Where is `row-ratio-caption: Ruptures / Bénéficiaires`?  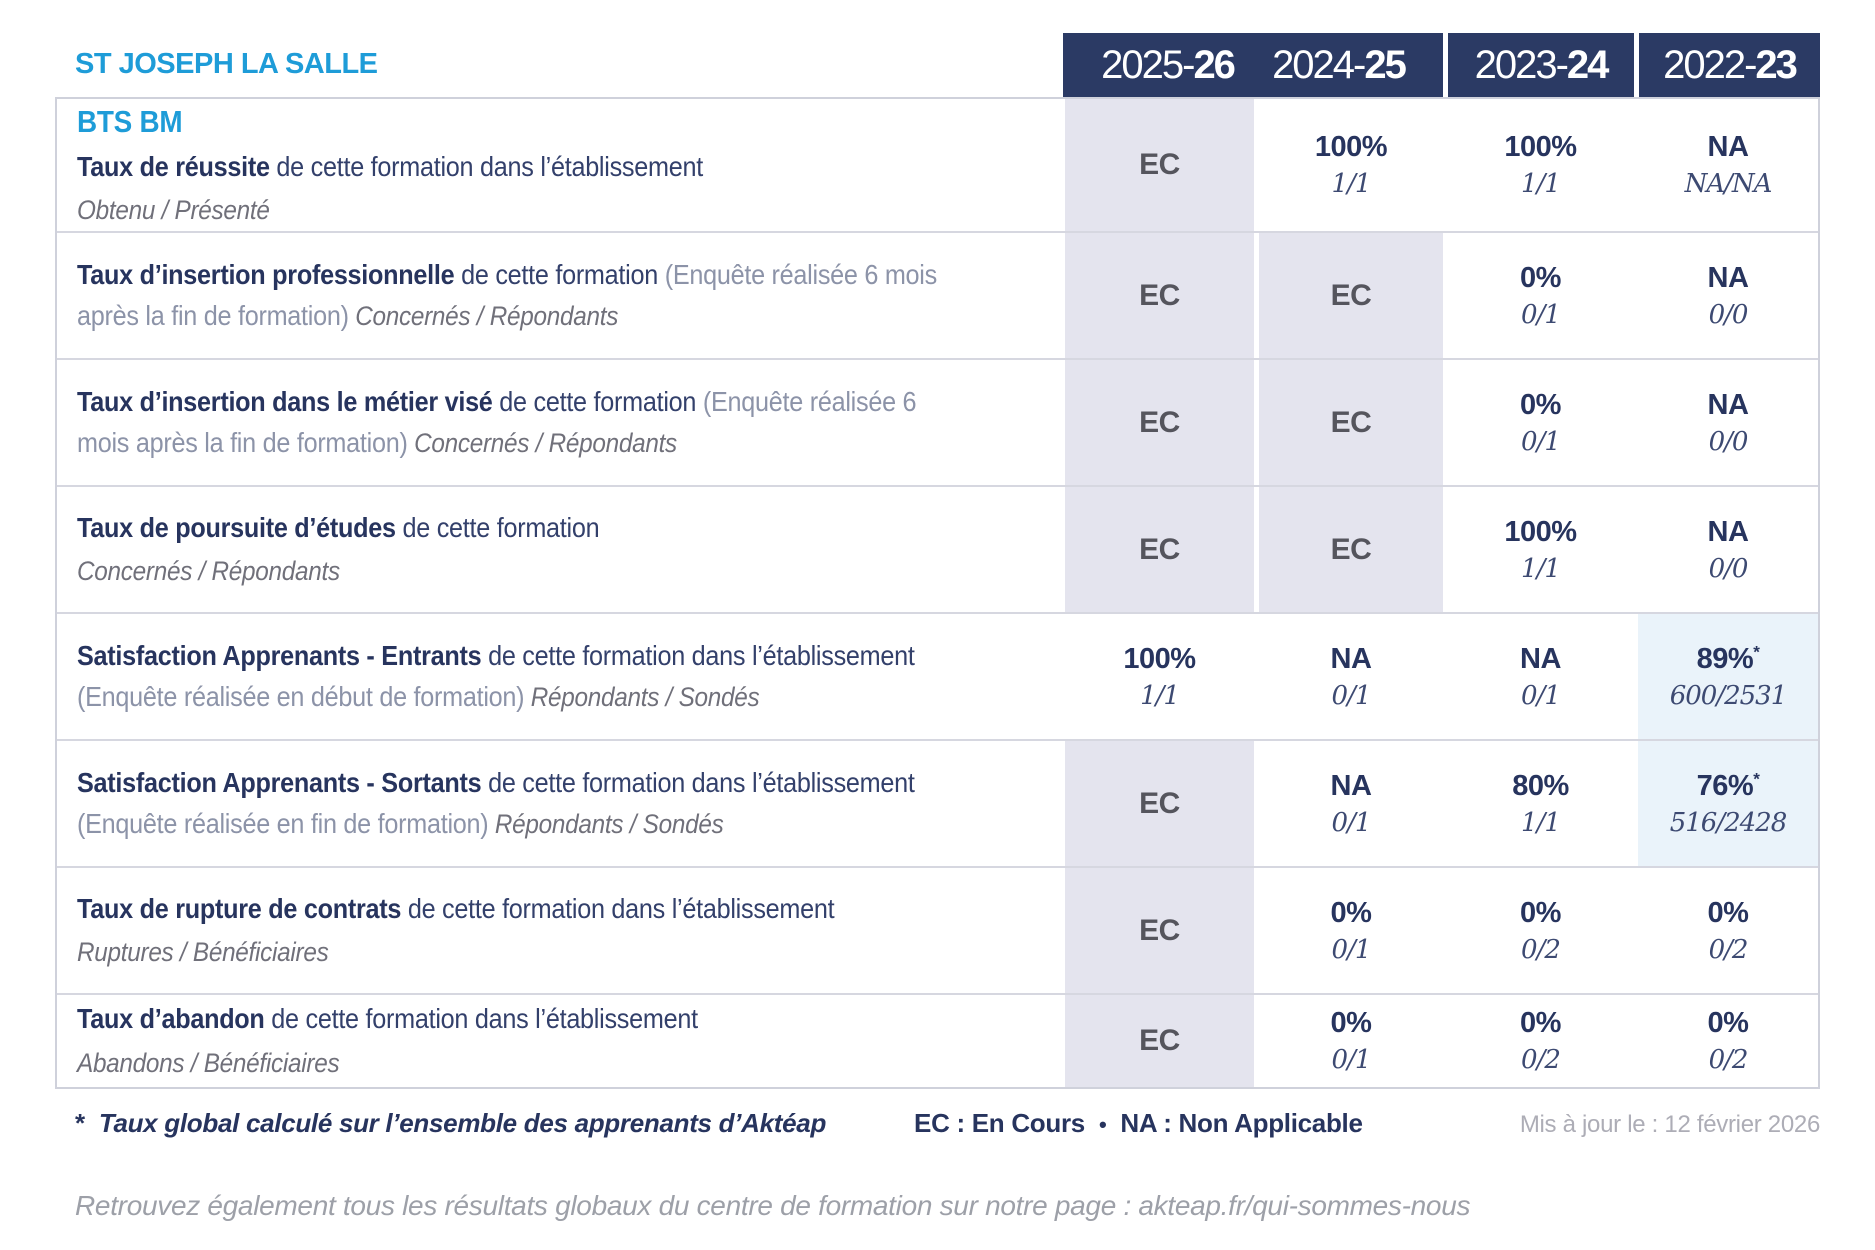 row-ratio-caption: Ruptures / Bénéficiaires is located at coordinates (203, 952).